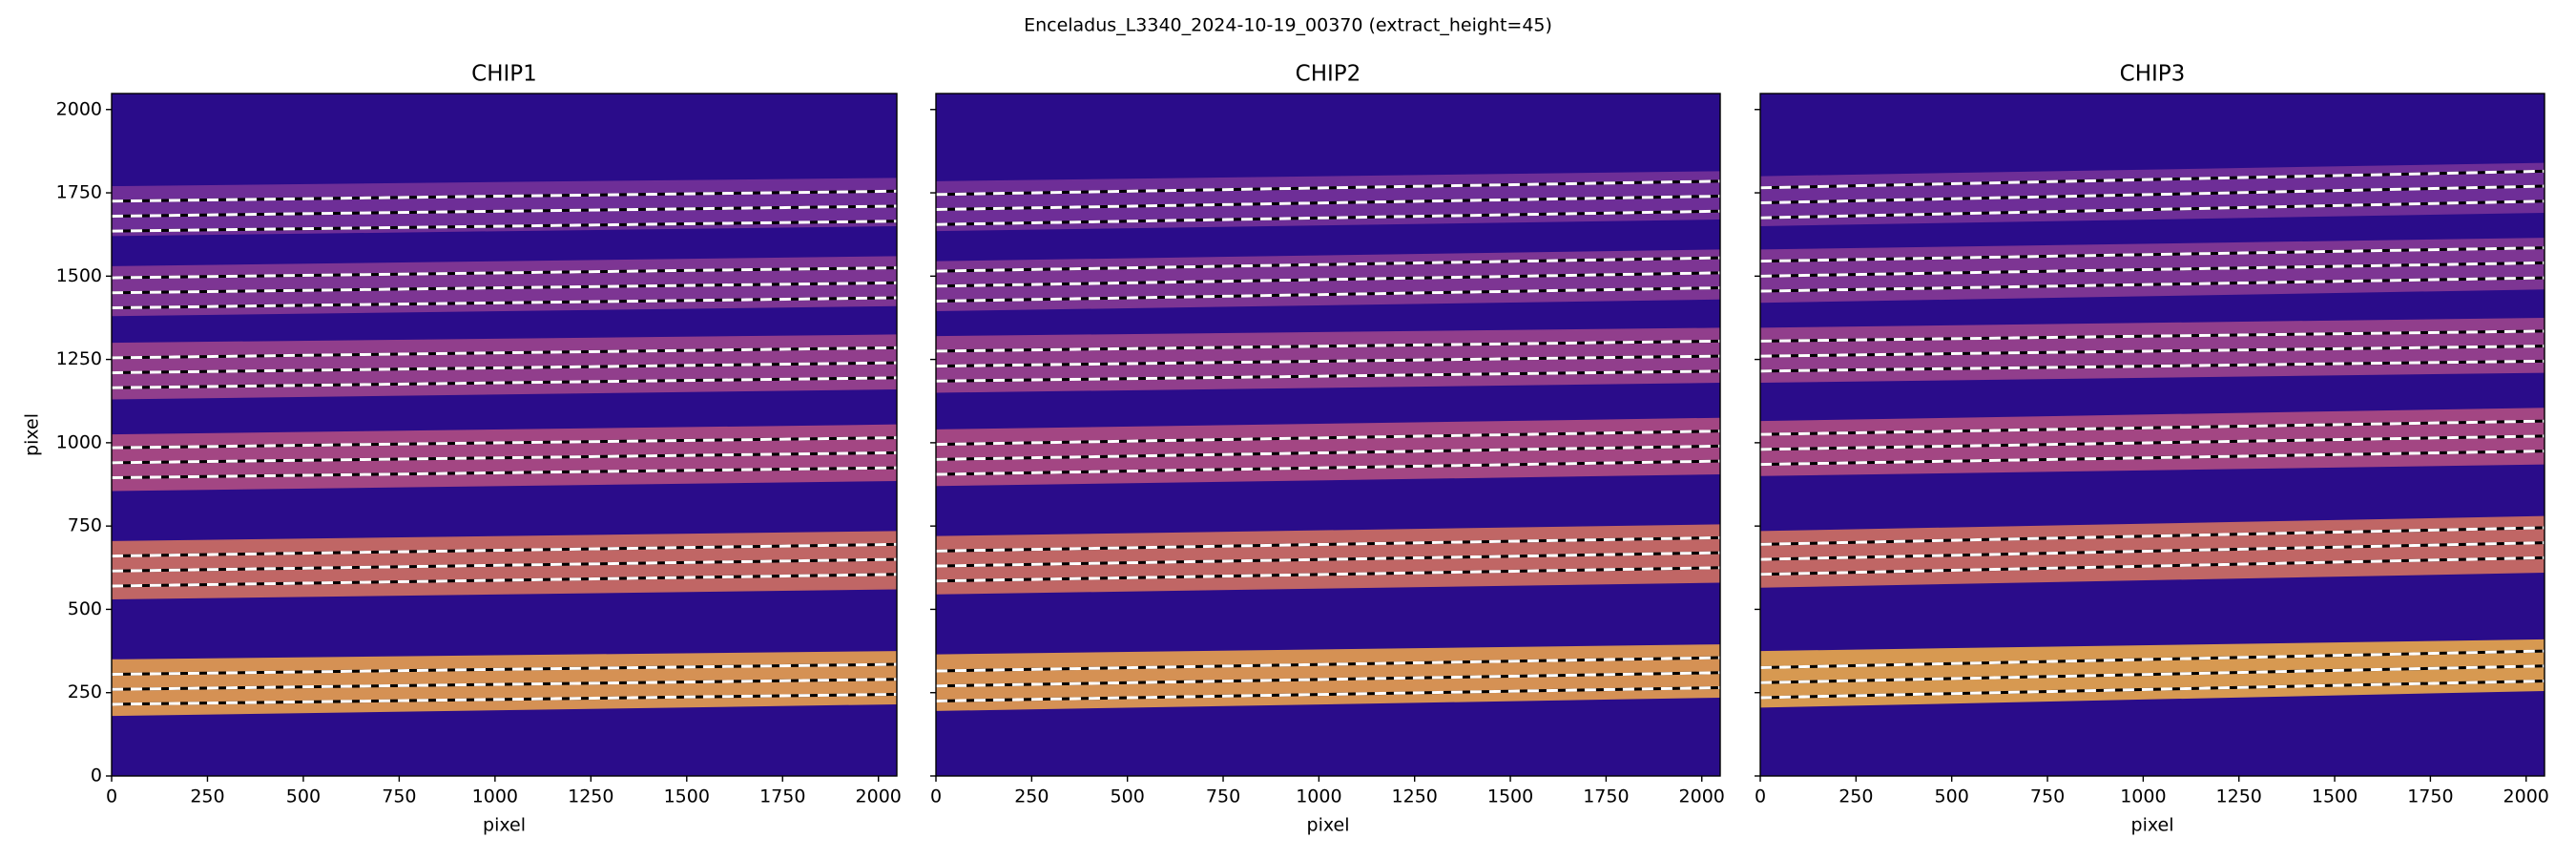 The image size is (2576, 859). Describe the element at coordinates (2153, 74) in the screenshot. I see `panel-title: CHIP3` at that location.